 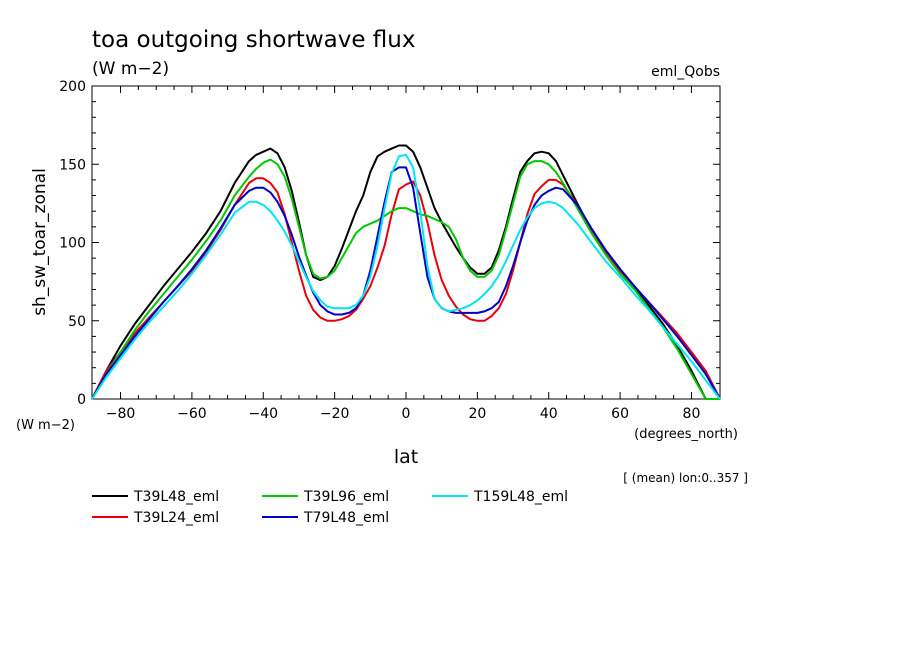 What do you see at coordinates (685, 478) in the screenshot?
I see `averaging-note: [ (mean) lon:0..357 ]` at bounding box center [685, 478].